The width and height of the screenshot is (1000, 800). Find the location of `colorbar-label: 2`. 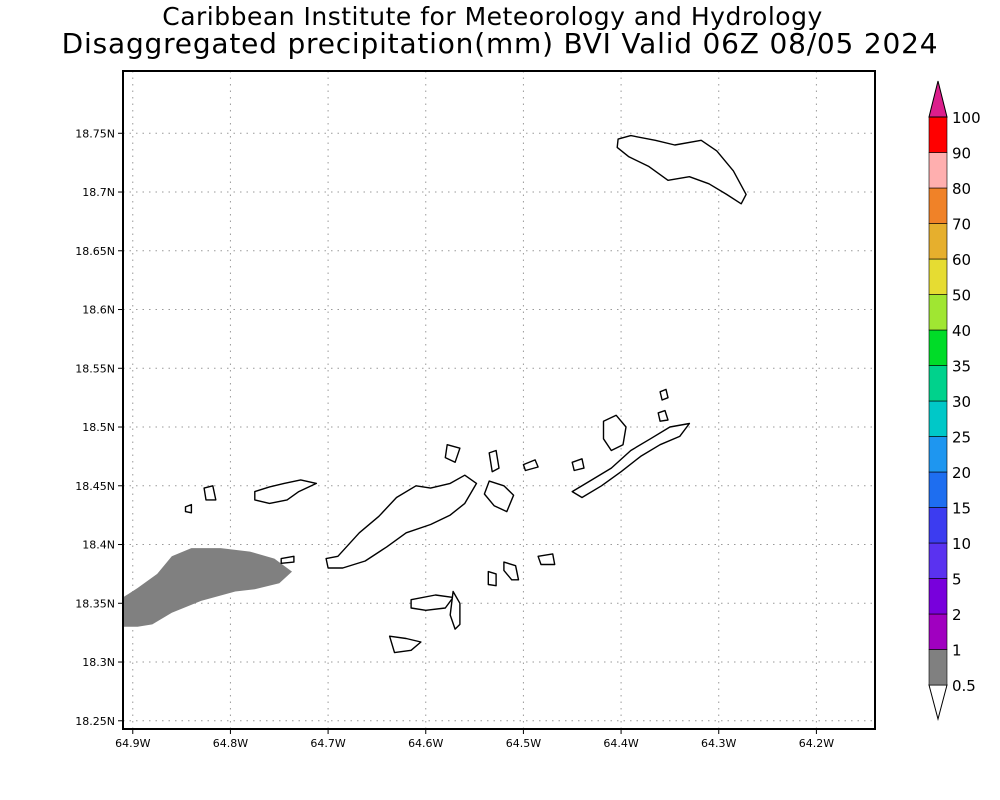

colorbar-label: 2 is located at coordinates (957, 615).